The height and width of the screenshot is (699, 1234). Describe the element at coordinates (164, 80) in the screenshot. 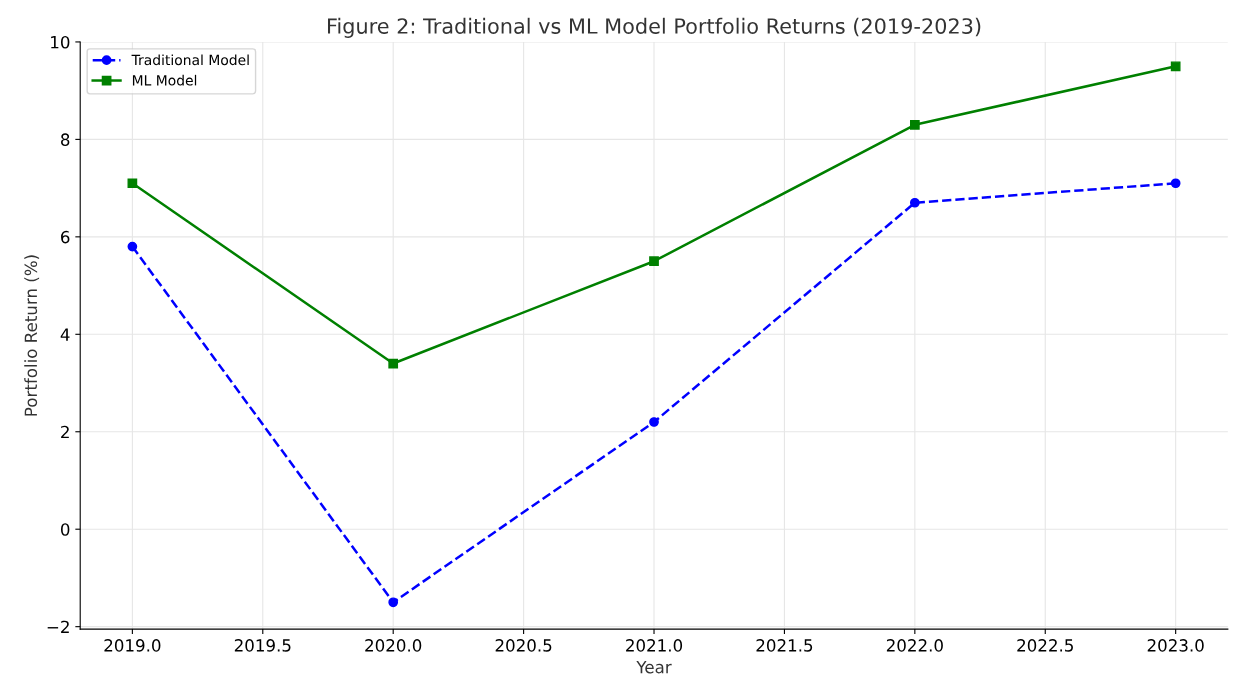

I see `legend-label: ML Model` at that location.